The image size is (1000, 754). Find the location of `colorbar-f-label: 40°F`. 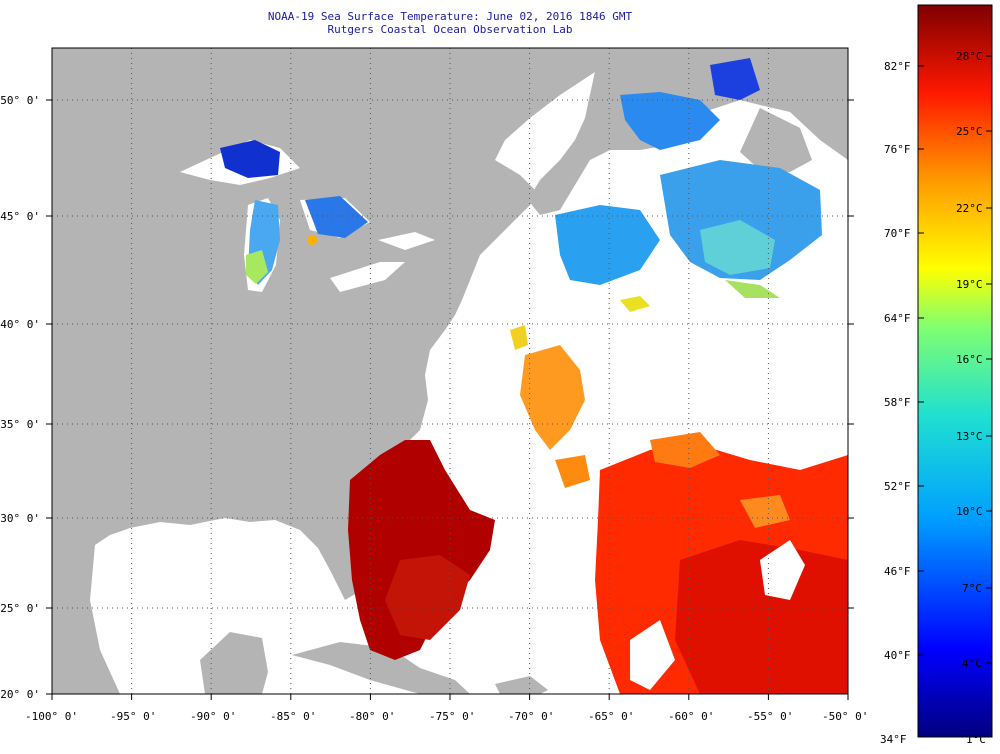

colorbar-f-label: 40°F is located at coordinates (897, 655).